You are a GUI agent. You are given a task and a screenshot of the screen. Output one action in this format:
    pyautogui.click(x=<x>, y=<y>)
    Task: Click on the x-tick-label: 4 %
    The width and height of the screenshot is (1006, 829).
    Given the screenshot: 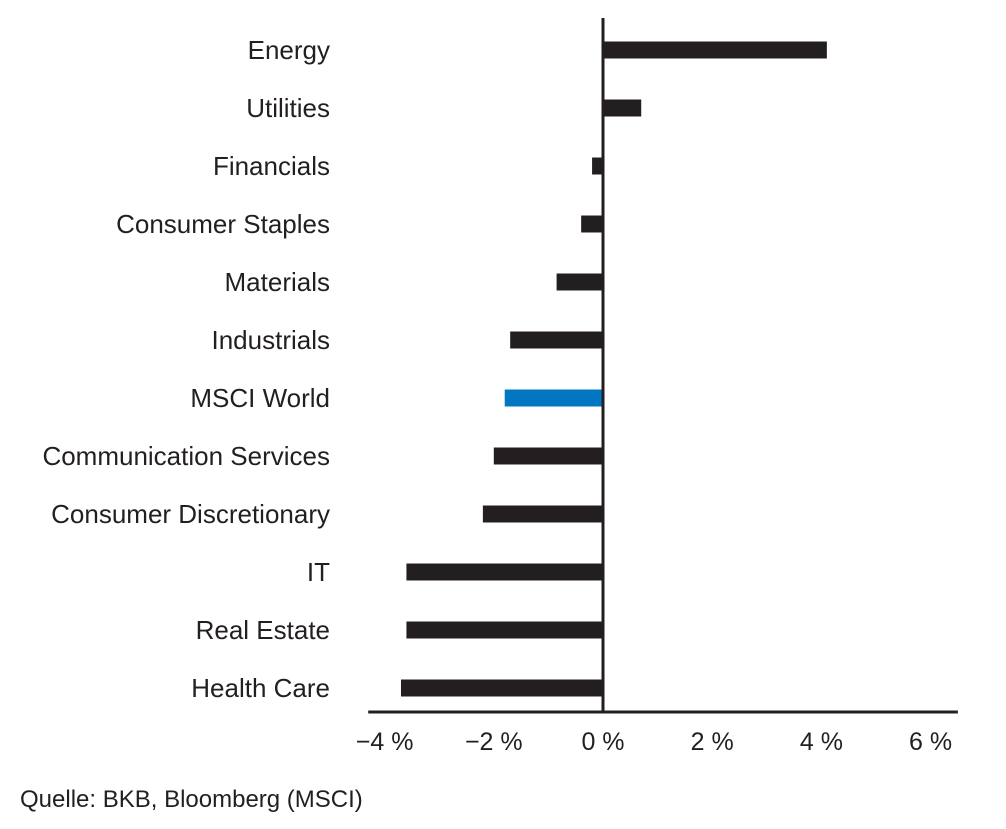 What is the action you would take?
    pyautogui.click(x=821, y=742)
    